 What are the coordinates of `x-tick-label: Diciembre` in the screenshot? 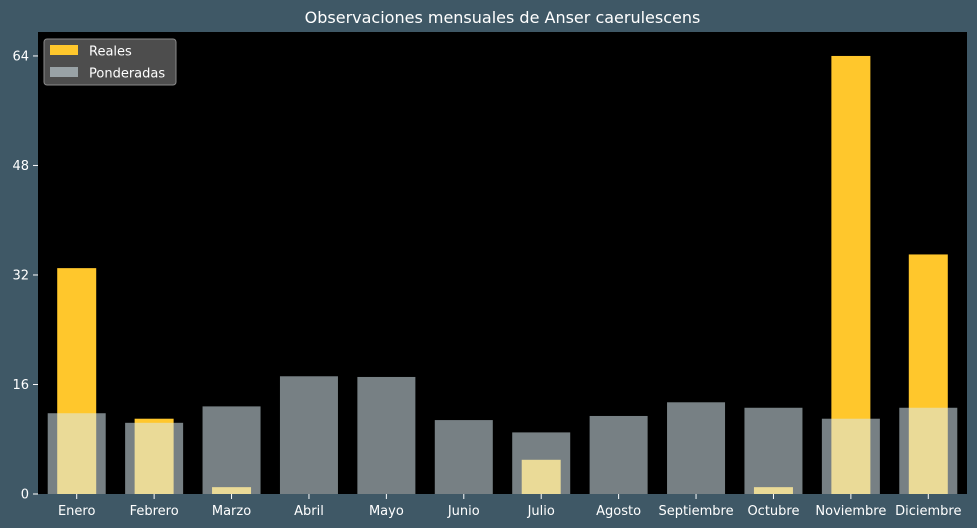 It's located at (928, 511).